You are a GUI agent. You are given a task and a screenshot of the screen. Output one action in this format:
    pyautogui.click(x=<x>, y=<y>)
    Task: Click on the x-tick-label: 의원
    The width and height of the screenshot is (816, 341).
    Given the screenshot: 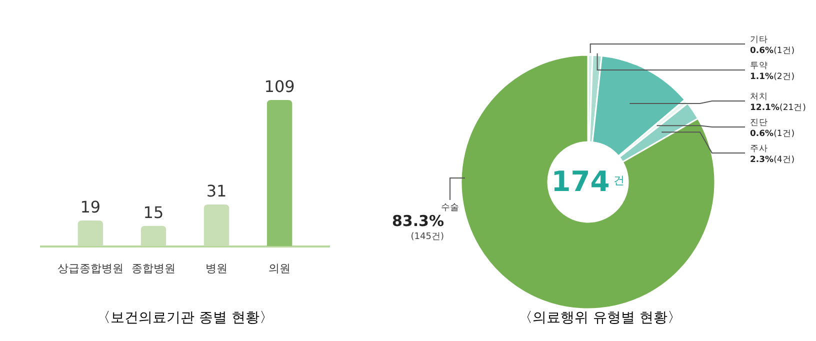 What is the action you would take?
    pyautogui.click(x=279, y=268)
    